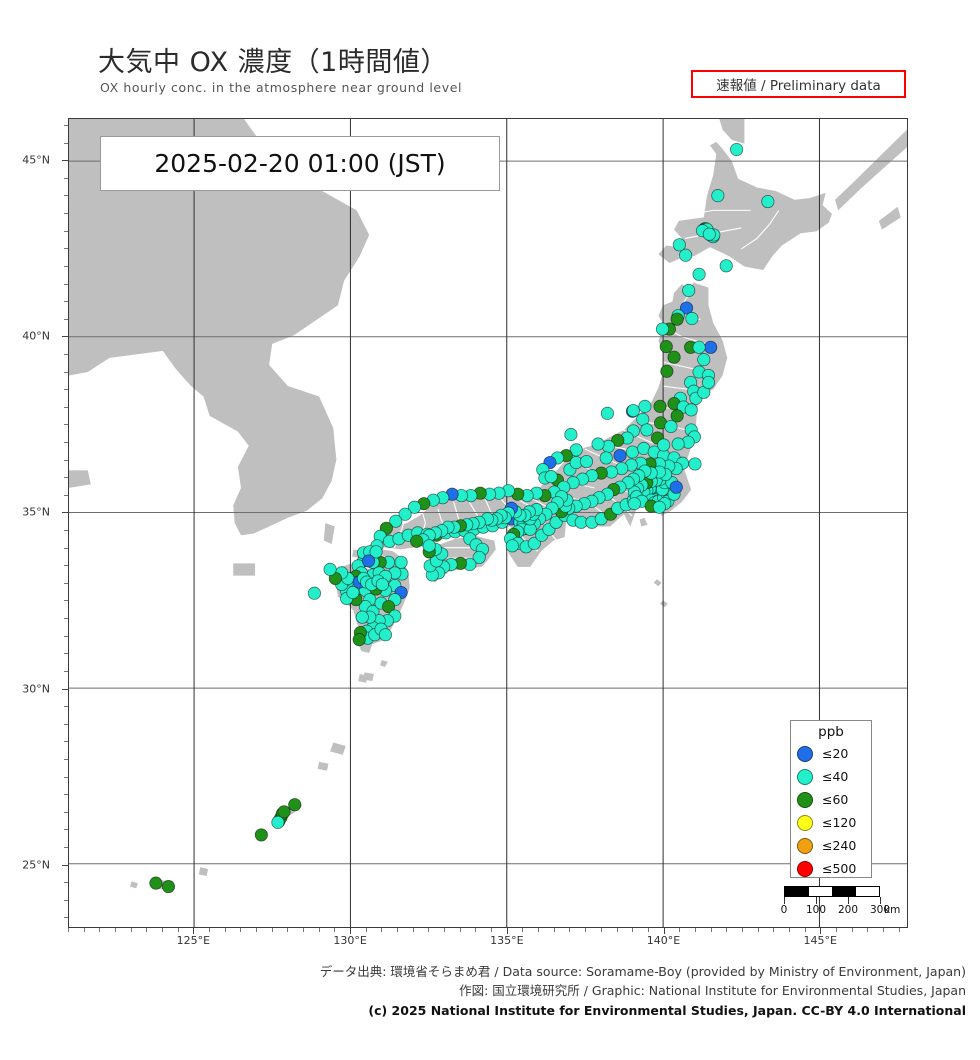 The width and height of the screenshot is (980, 1060). What do you see at coordinates (835, 753) in the screenshot?
I see `legend-item-label: ≤20` at bounding box center [835, 753].